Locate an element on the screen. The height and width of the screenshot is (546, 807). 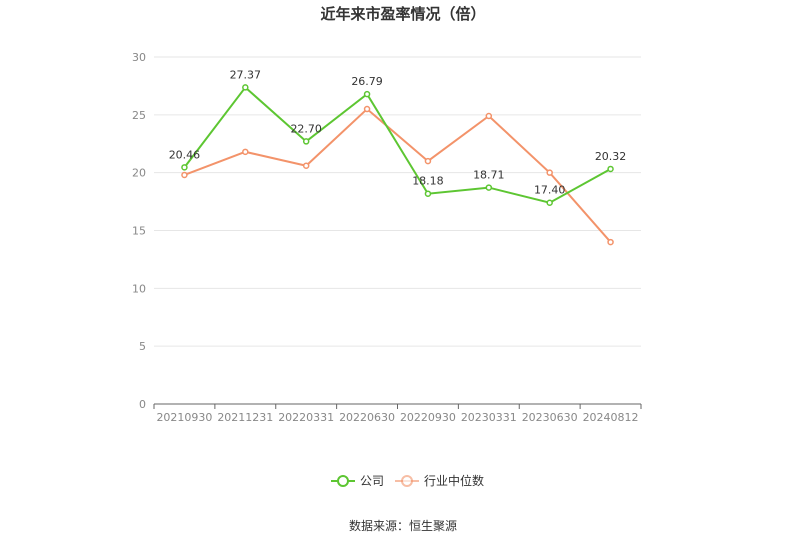
x-tick-label: 20210930 is located at coordinates (184, 417).